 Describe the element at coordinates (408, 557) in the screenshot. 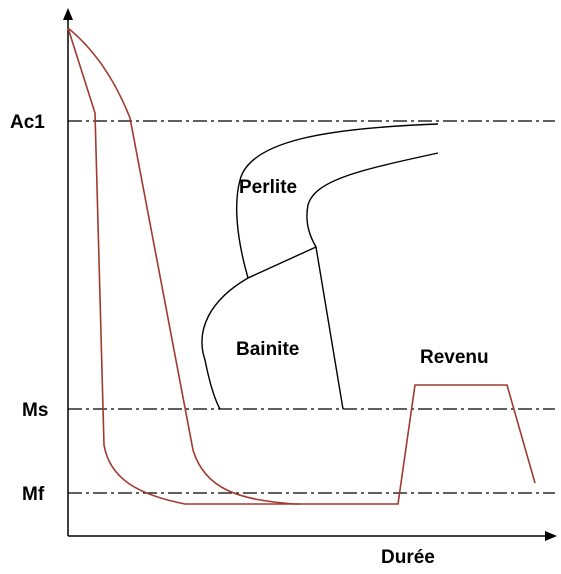

I see `x-axis-label: Durée` at that location.